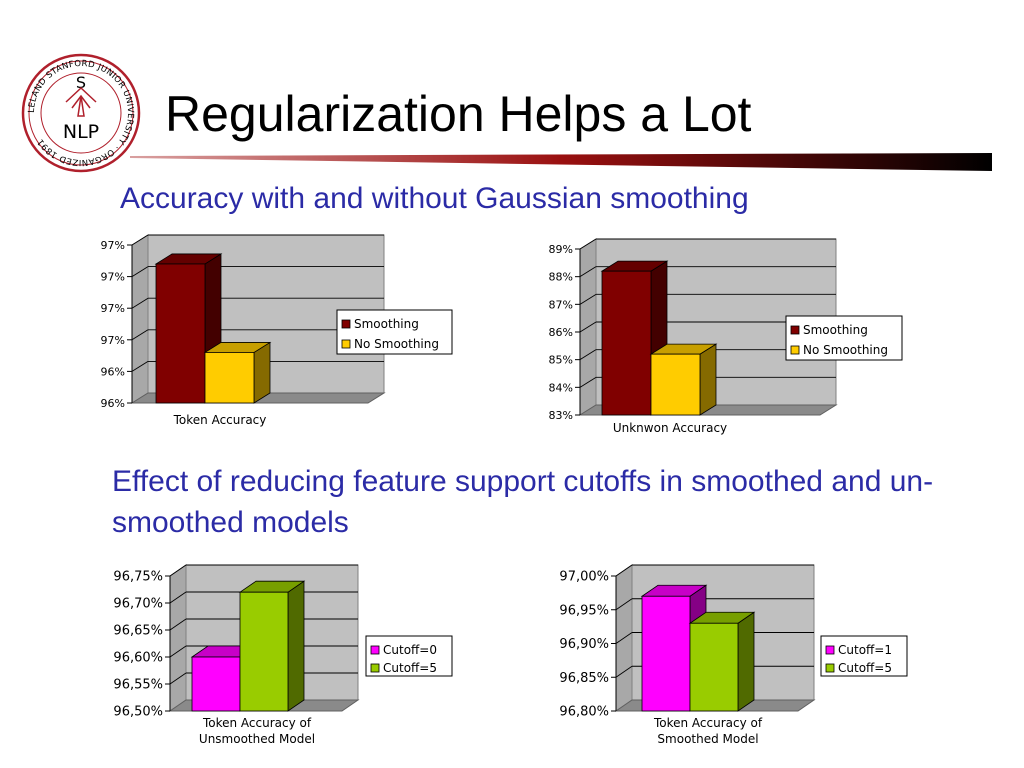 The image size is (1024, 768). Describe the element at coordinates (670, 428) in the screenshot. I see `category-label: Unknwon Accuracy` at that location.